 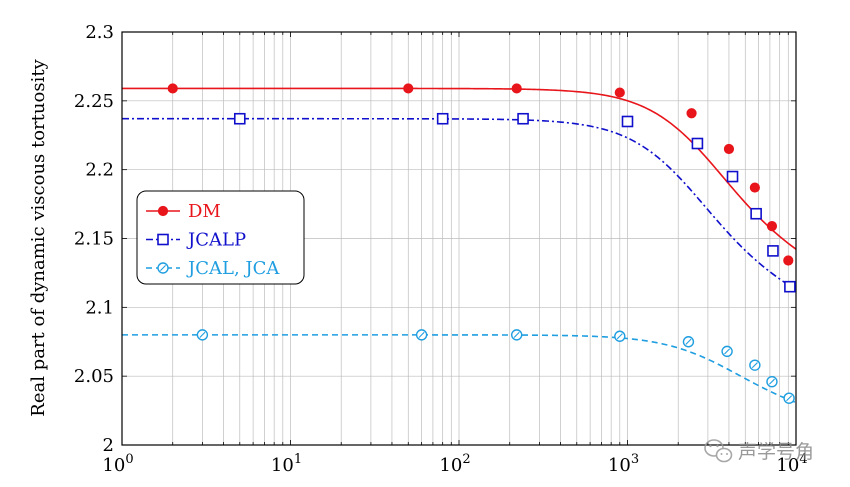 I want to click on y-axis-title: Real part of dynamic viscous tortuosity, so click(x=38, y=237).